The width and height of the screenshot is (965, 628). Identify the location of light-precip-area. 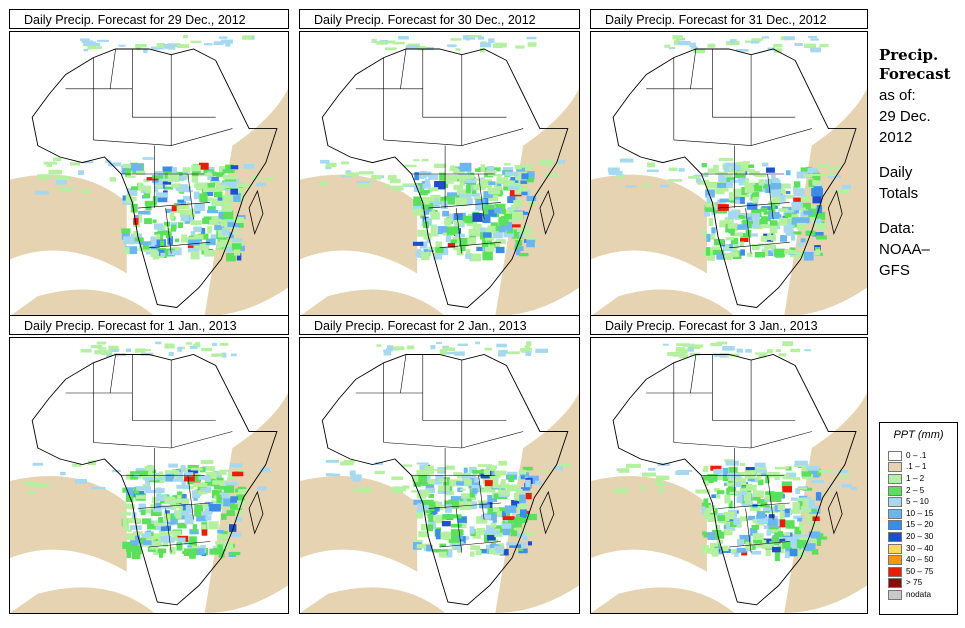
(82, 302).